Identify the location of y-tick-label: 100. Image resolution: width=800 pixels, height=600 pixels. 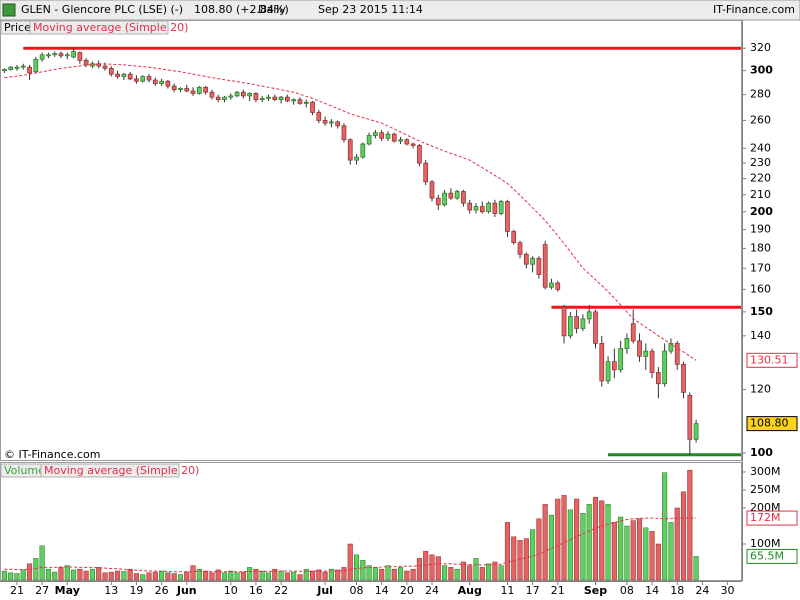
(761, 452).